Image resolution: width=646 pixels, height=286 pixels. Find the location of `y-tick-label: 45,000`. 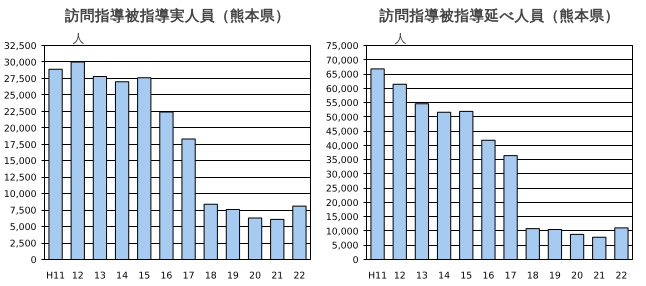

y-tick-label: 45,000 is located at coordinates (342, 132).